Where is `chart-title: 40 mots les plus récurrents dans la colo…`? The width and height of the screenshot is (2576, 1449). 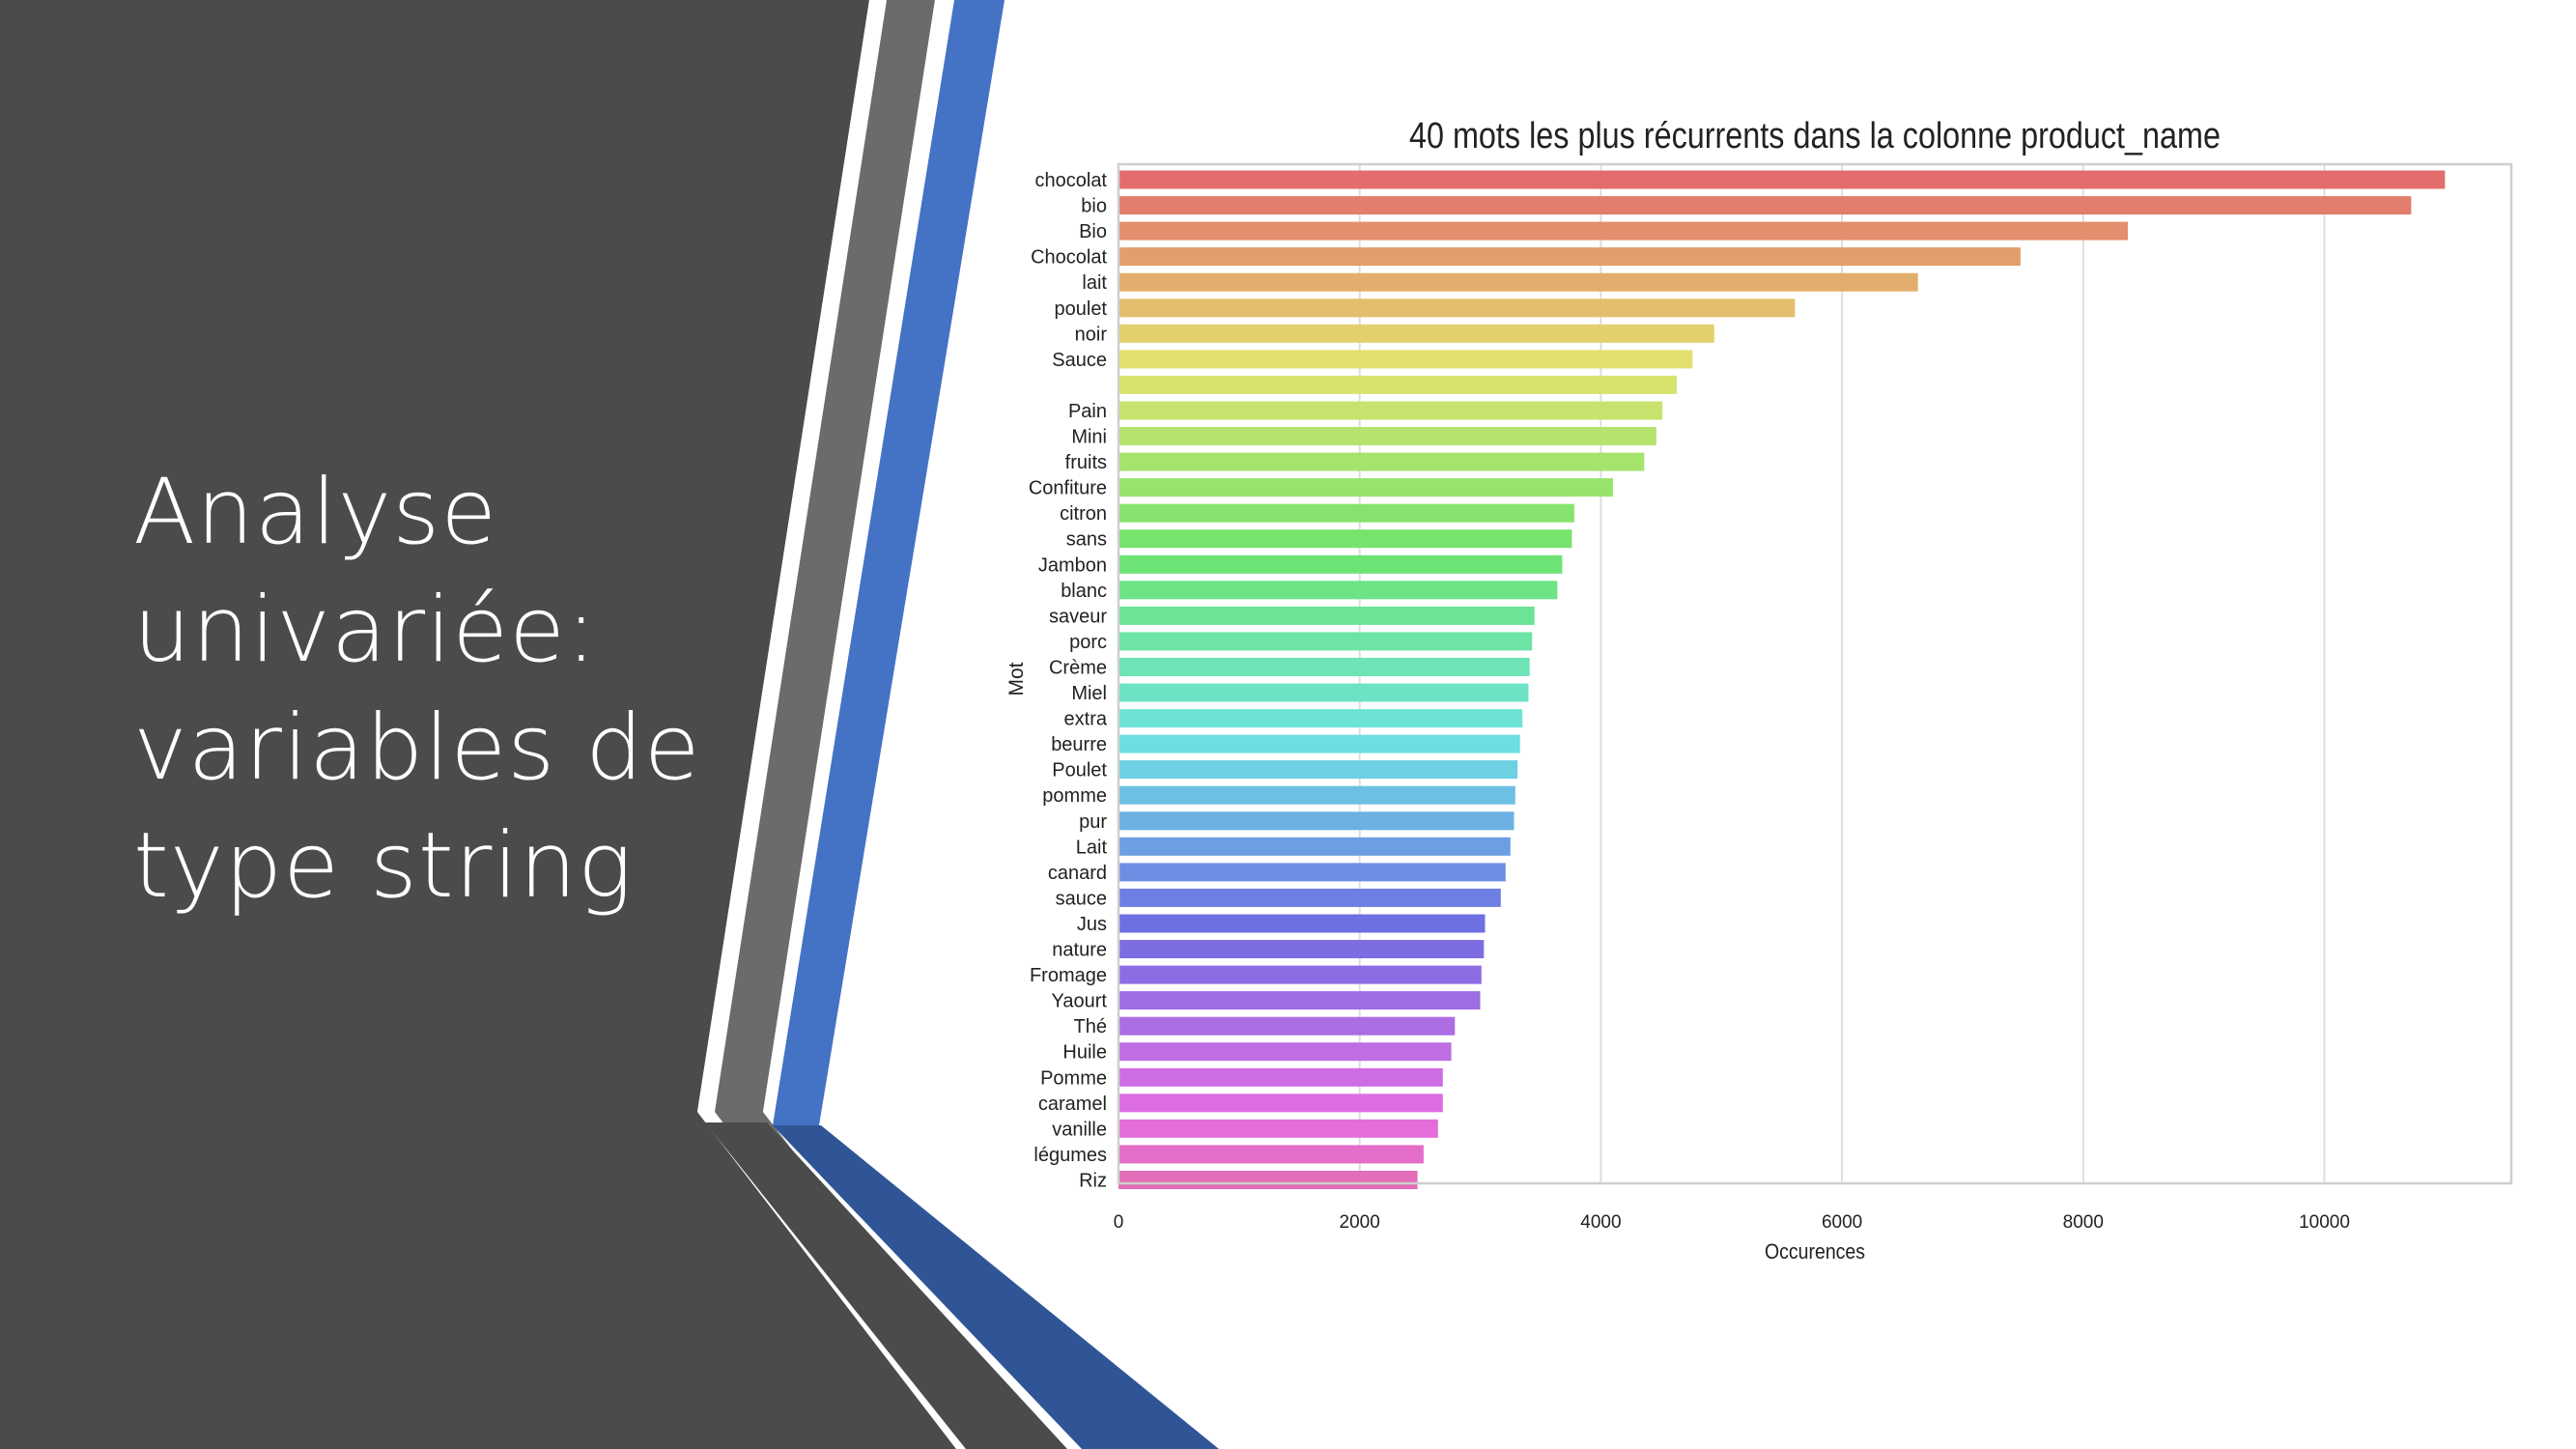 chart-title: 40 mots les plus récurrents dans la colo… is located at coordinates (1815, 136).